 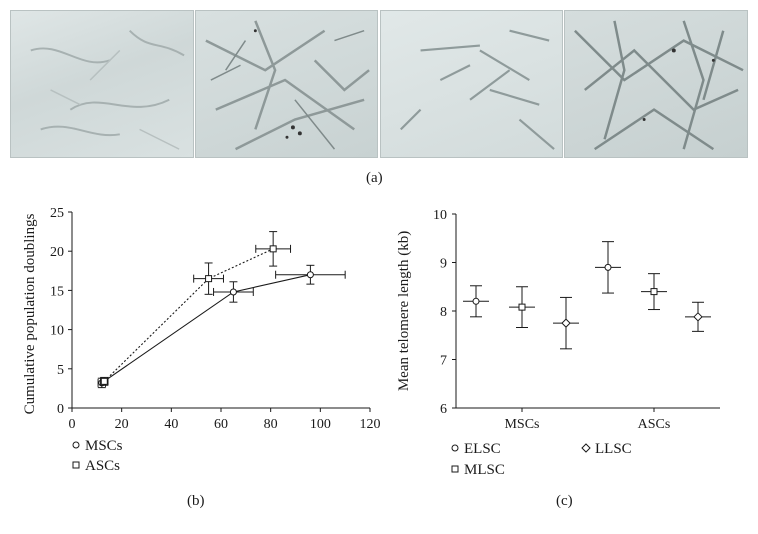 I want to click on y-tick-label: 6, so click(x=443, y=409).